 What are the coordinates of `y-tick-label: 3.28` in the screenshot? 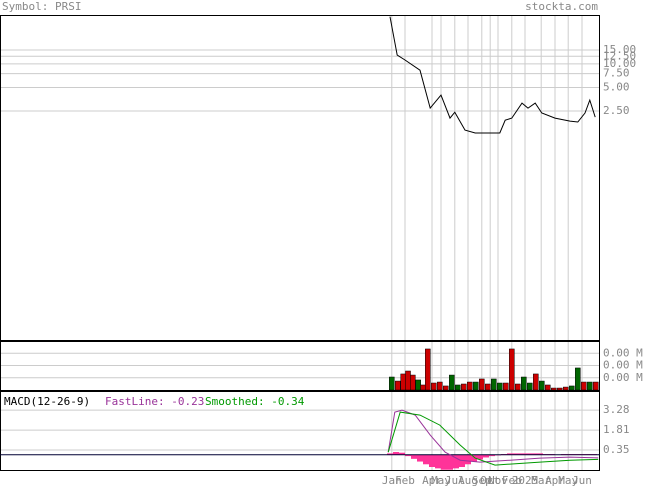 It's located at (616, 409).